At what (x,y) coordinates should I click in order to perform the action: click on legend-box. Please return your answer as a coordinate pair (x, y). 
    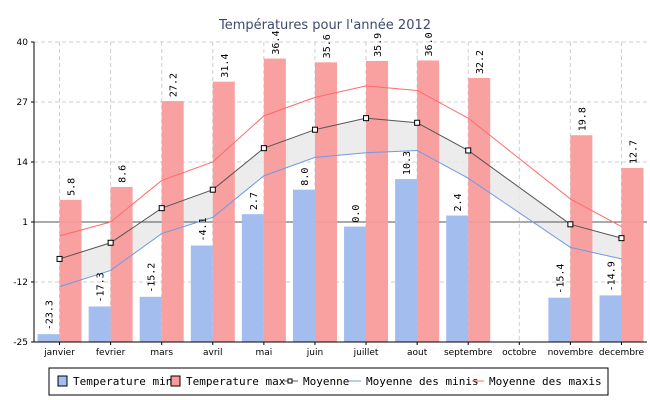
    Looking at the image, I should click on (328, 381).